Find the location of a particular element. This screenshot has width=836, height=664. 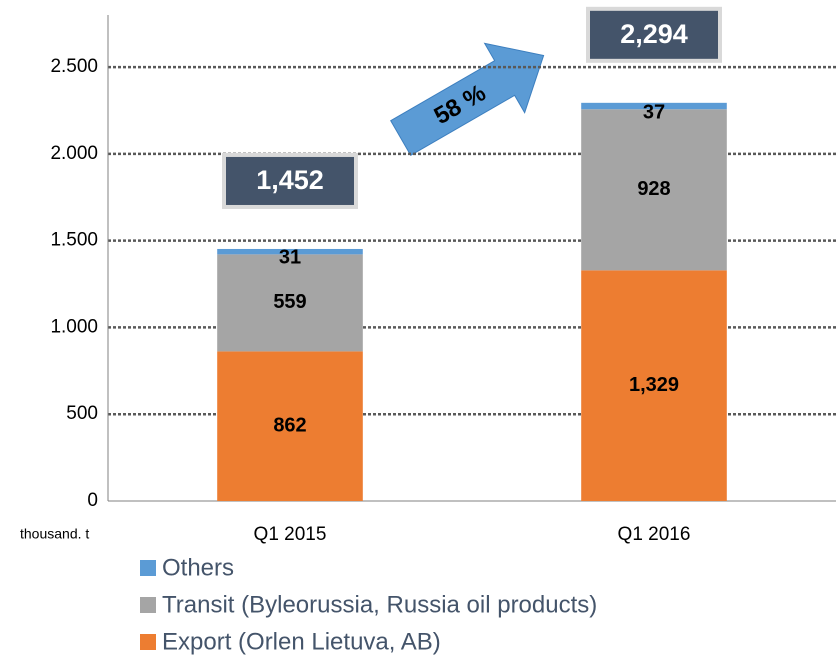

value-label: 37 is located at coordinates (654, 113).